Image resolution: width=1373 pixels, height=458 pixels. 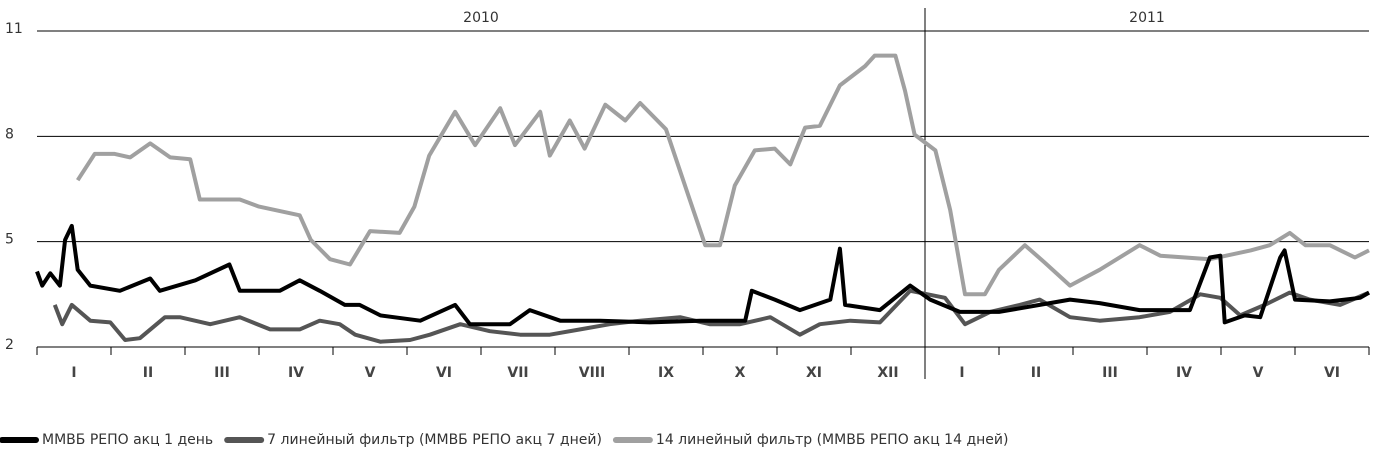 I want to click on x-tick-label: X, so click(x=740, y=373).